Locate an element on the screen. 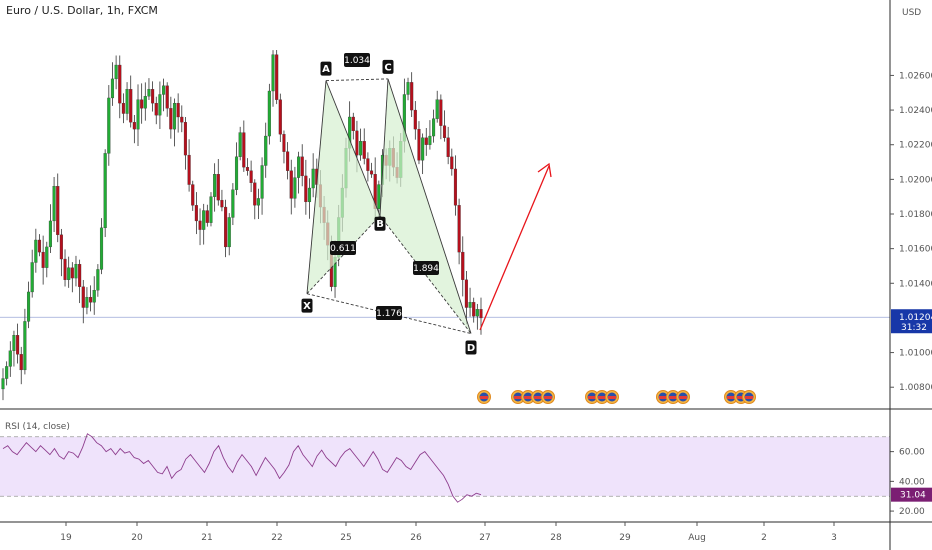  pattern-point-label: D is located at coordinates (471, 348).